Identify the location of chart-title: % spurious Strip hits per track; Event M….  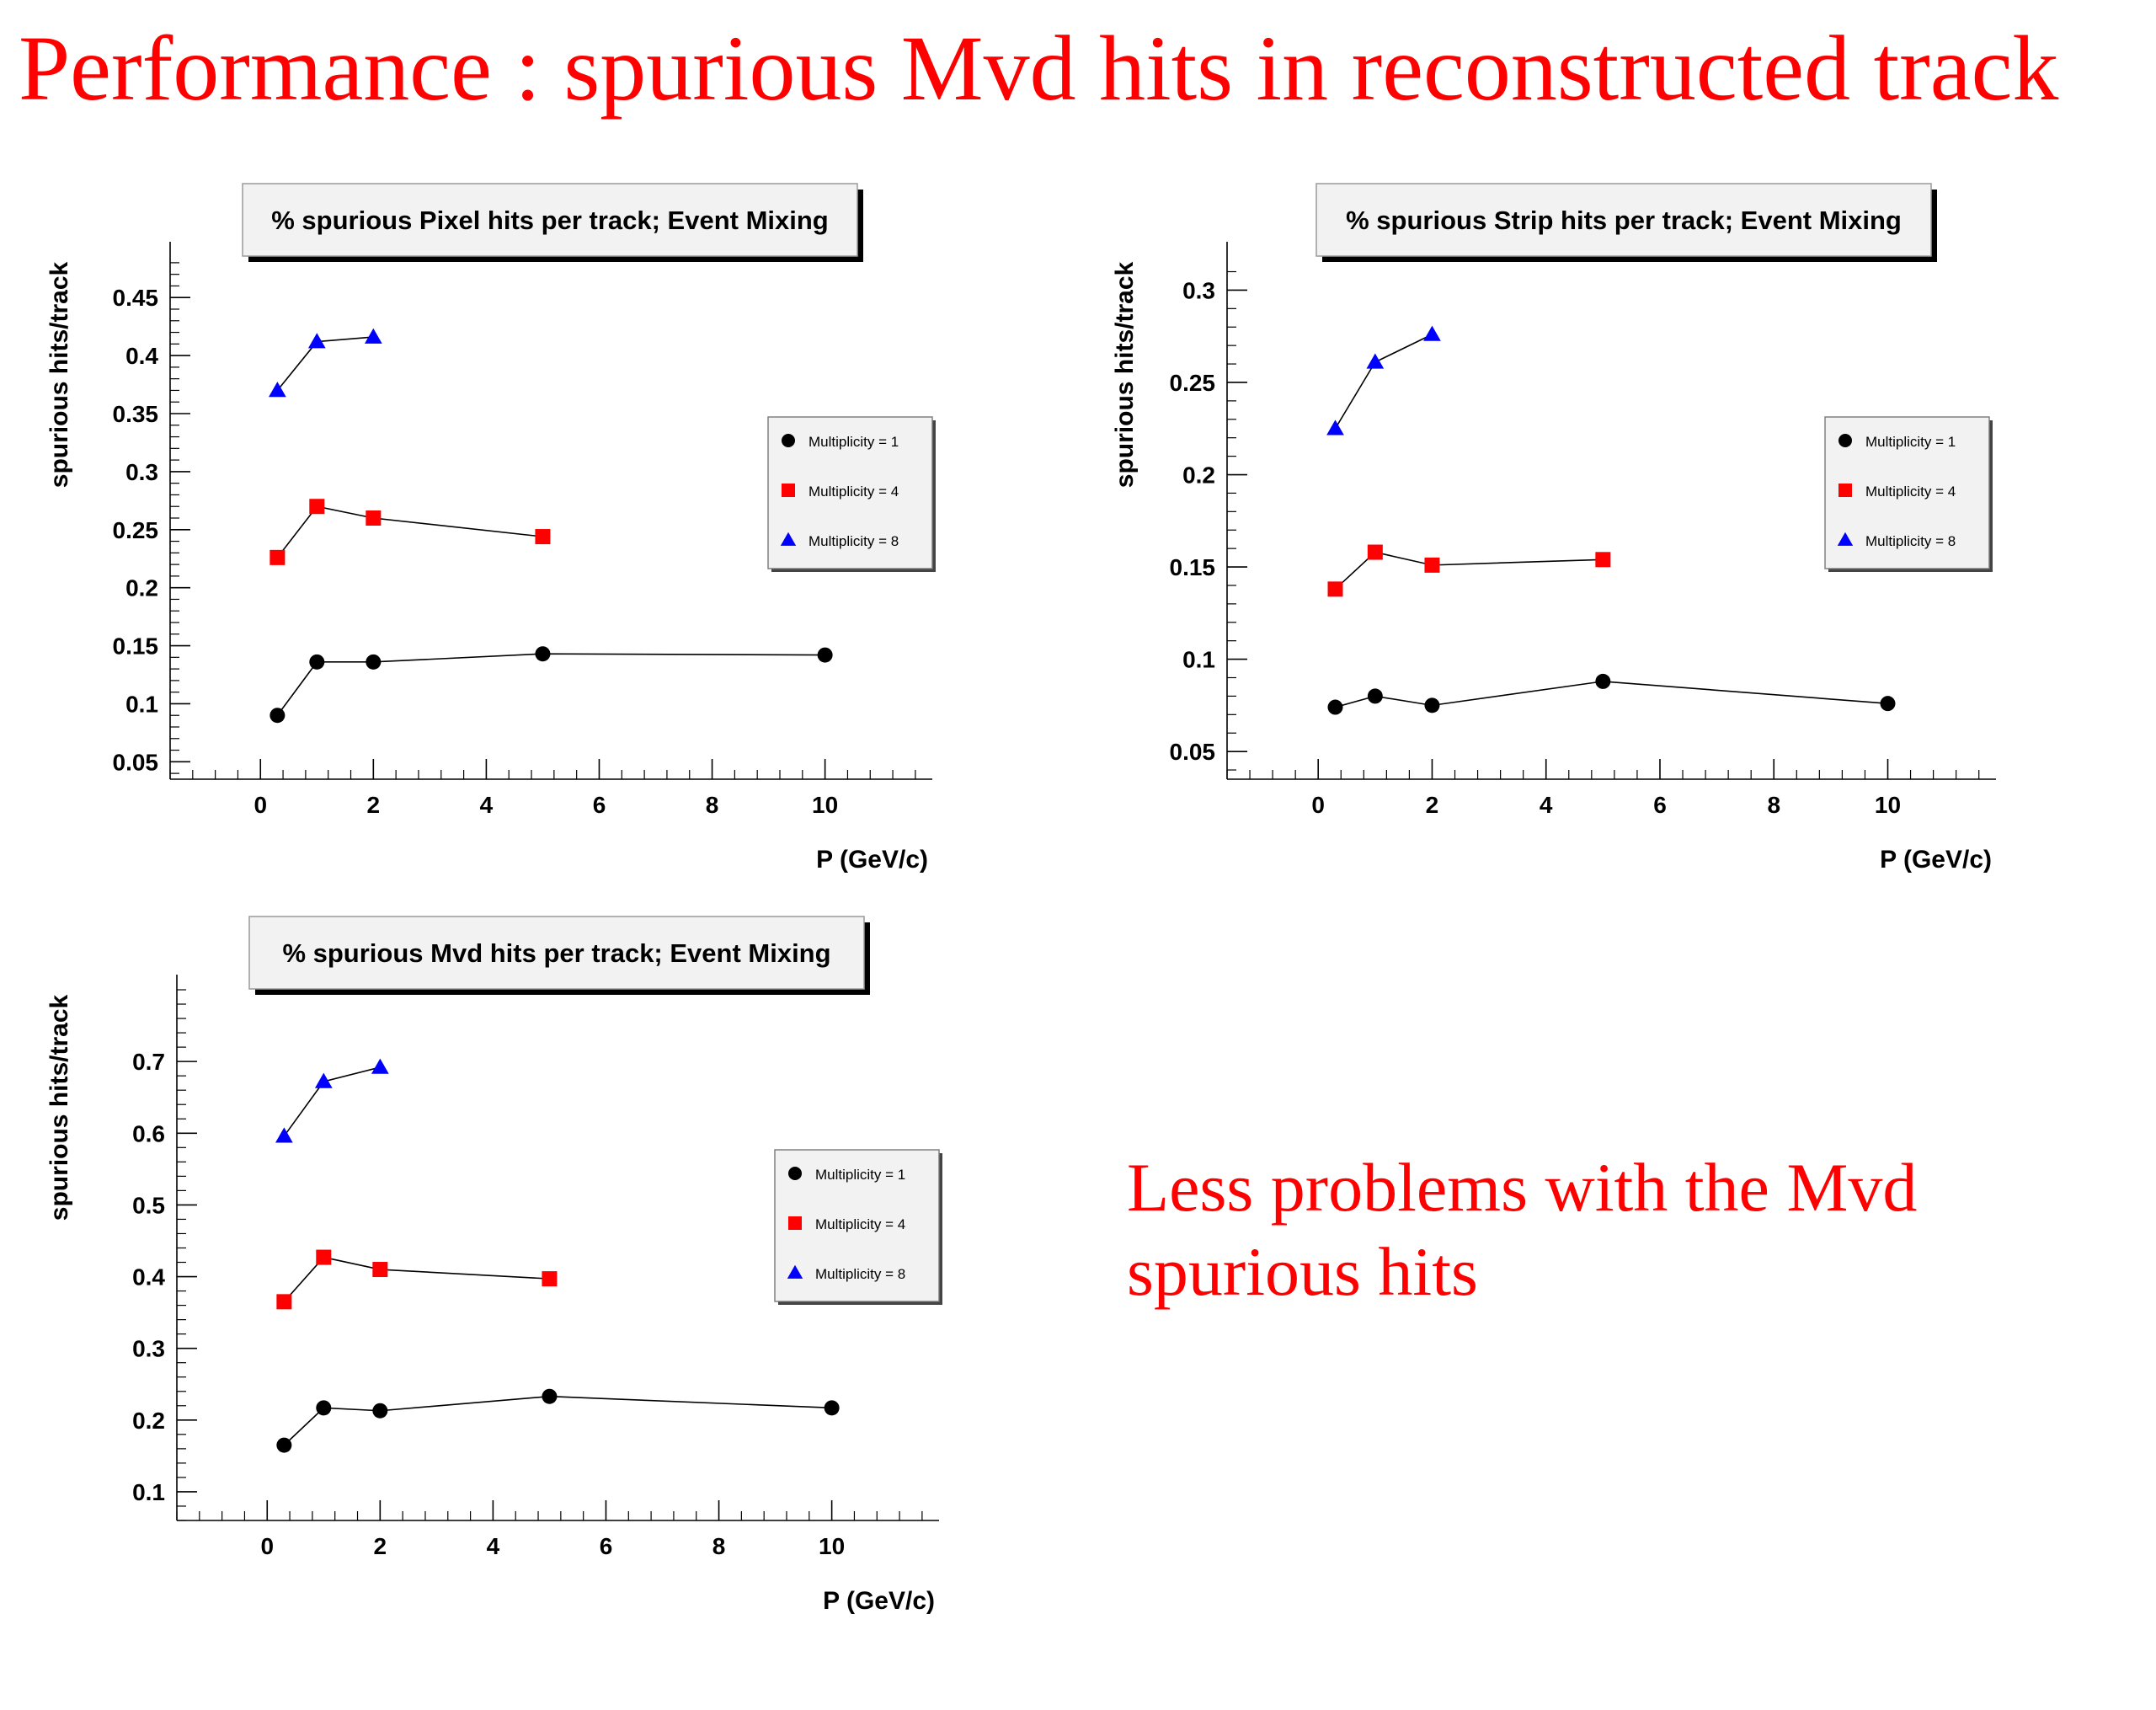
(1624, 220).